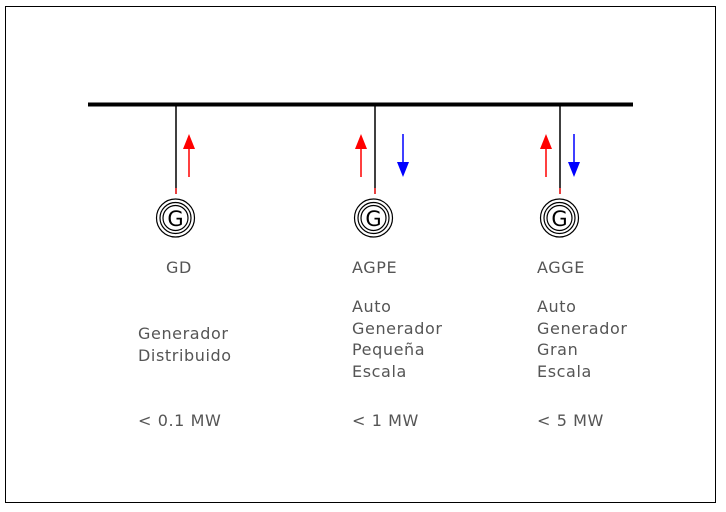 The image size is (726, 512). What do you see at coordinates (559, 172) in the screenshot?
I see `unit-agge: G` at bounding box center [559, 172].